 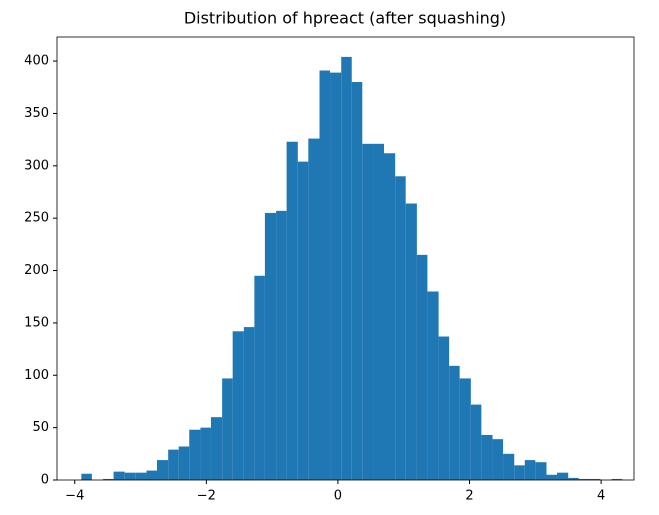 I want to click on y-tick-label: 300, so click(x=36, y=165).